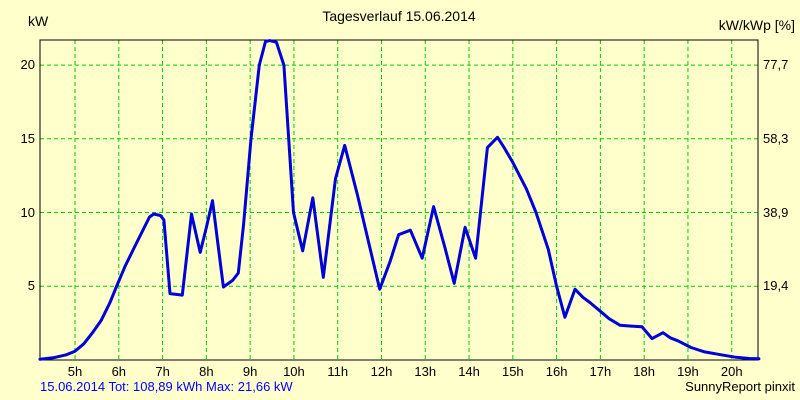 This screenshot has height=400, width=800. I want to click on x-axis-tick: 10h, so click(294, 371).